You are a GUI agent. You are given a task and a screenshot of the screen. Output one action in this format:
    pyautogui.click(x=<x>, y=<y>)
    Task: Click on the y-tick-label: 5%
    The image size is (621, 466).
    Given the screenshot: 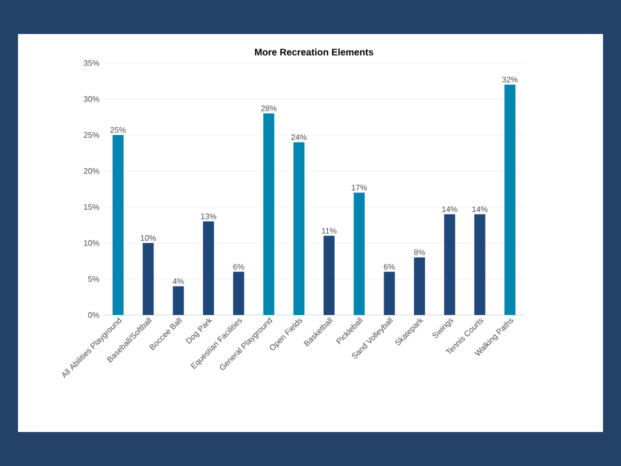 What is the action you would take?
    pyautogui.click(x=94, y=279)
    